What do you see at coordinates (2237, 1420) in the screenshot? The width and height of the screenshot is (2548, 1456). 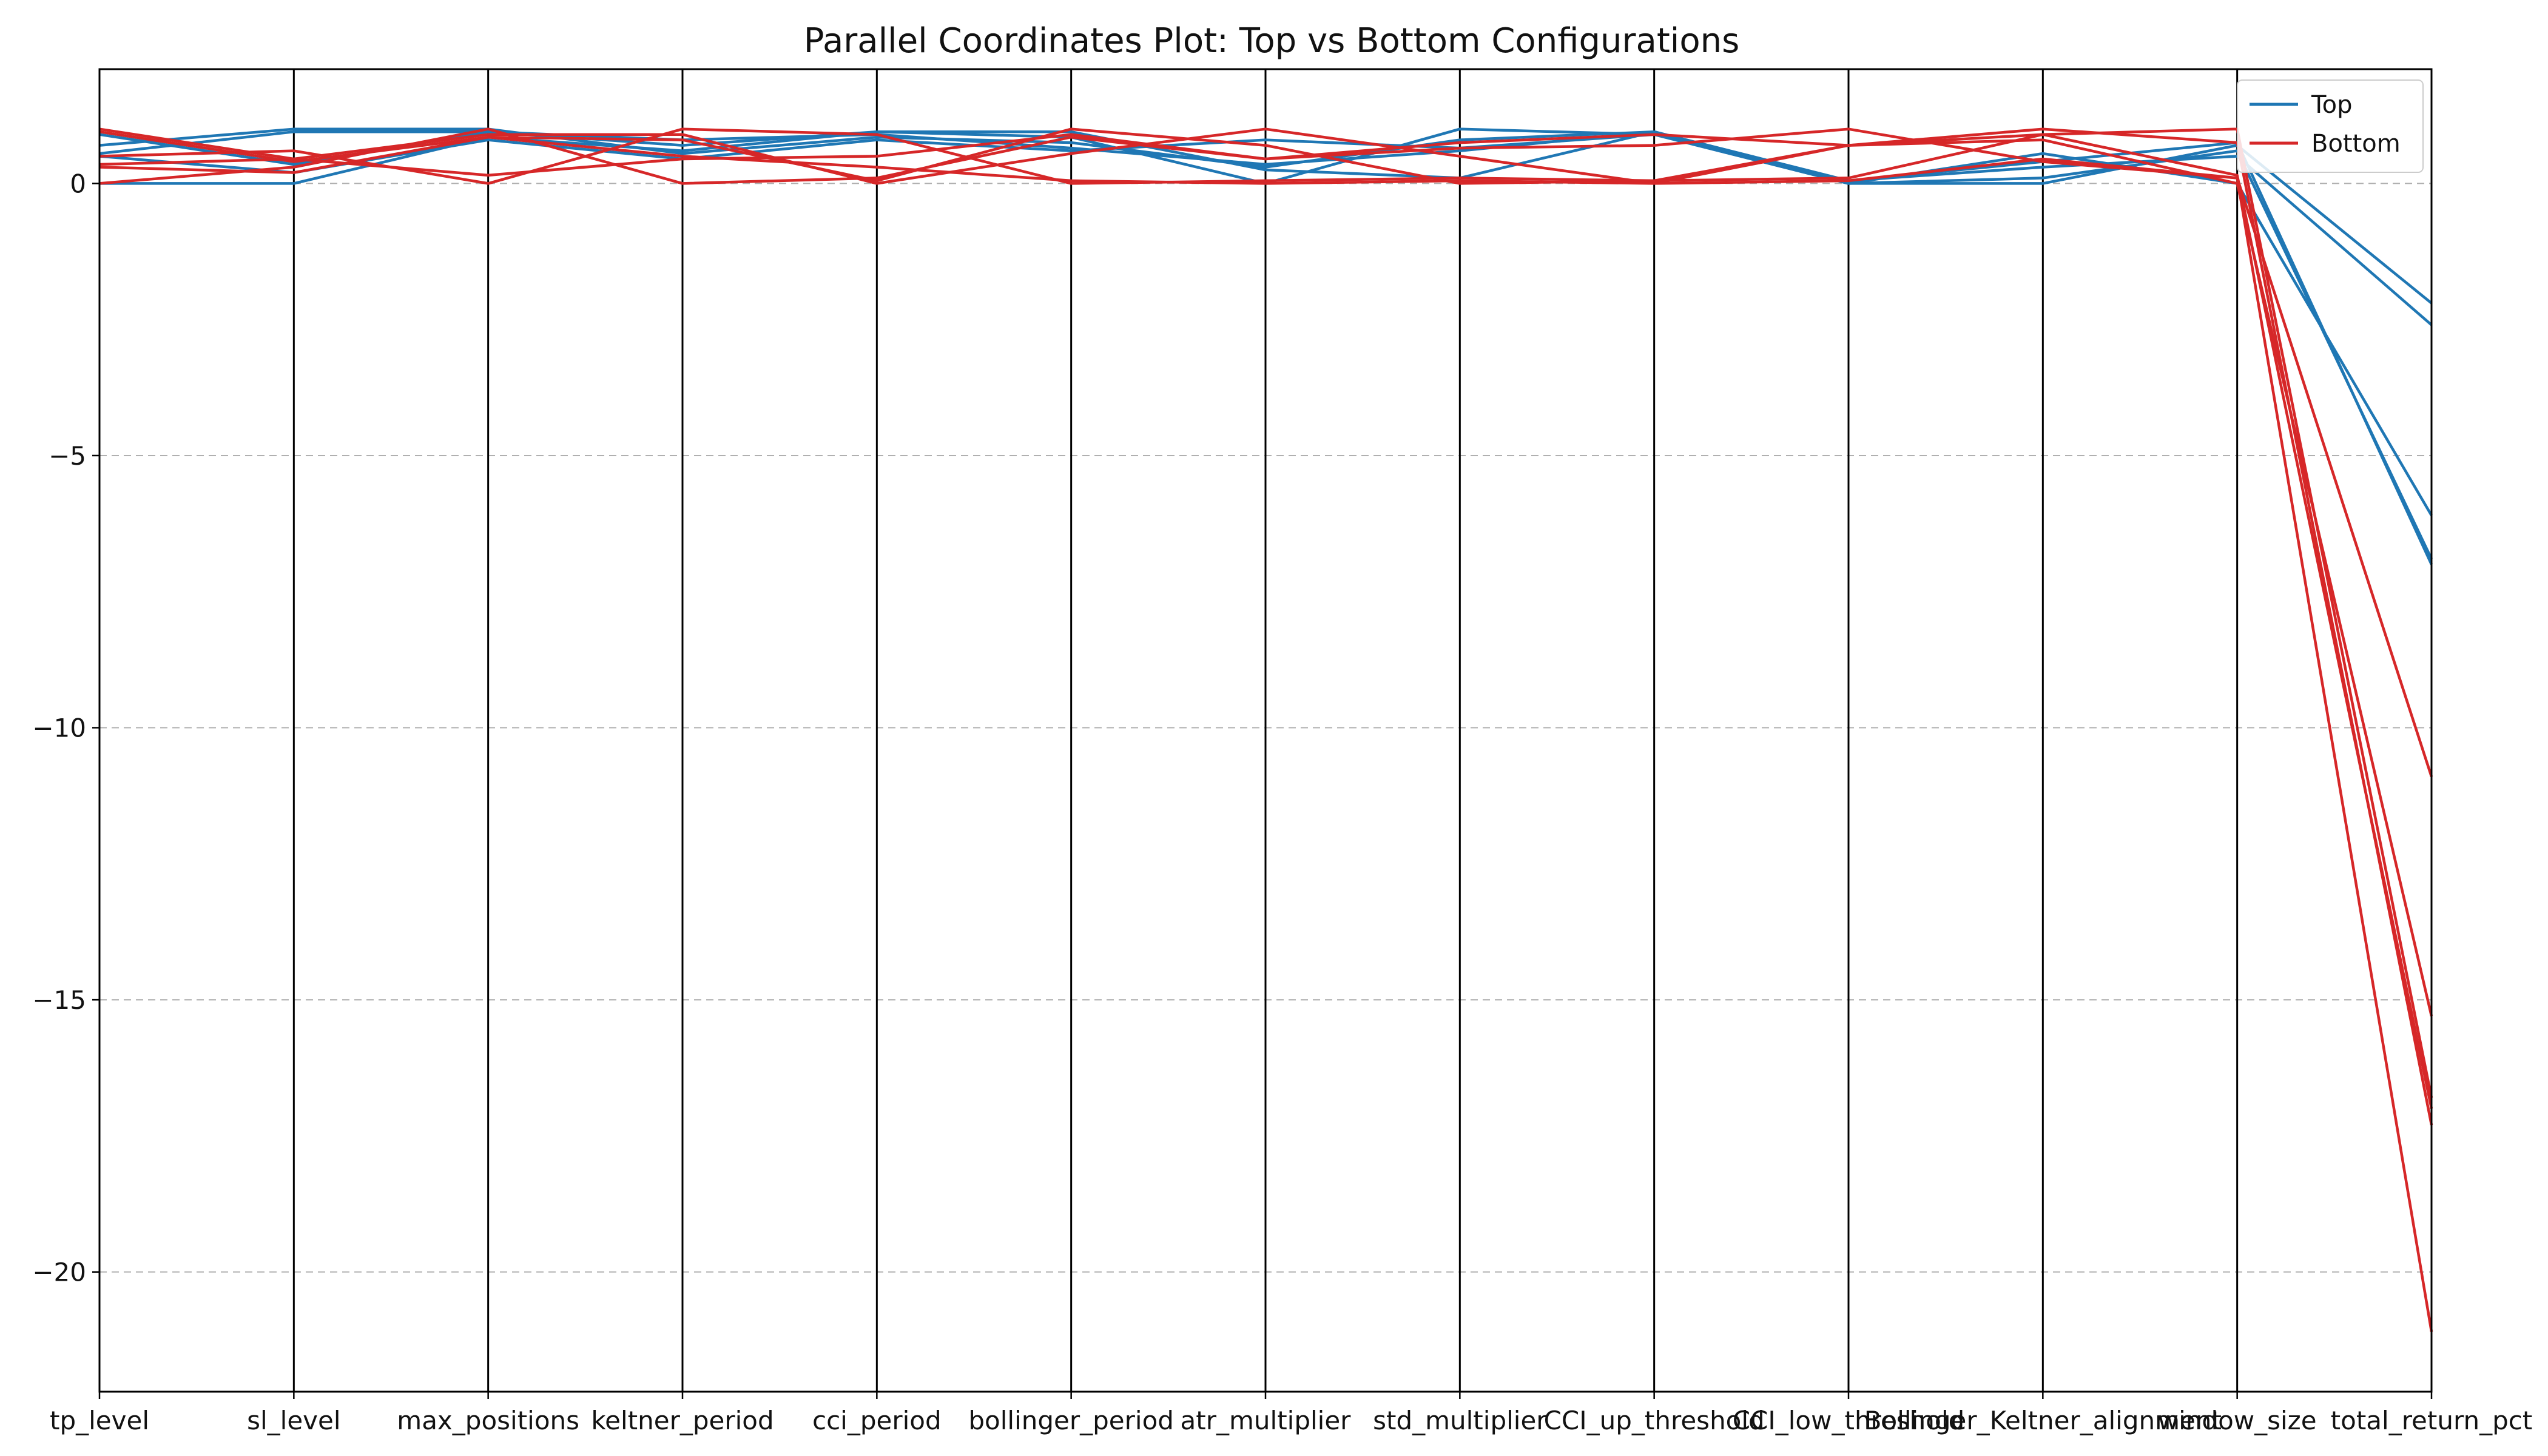 I see `axis-label-window_size: window_size` at bounding box center [2237, 1420].